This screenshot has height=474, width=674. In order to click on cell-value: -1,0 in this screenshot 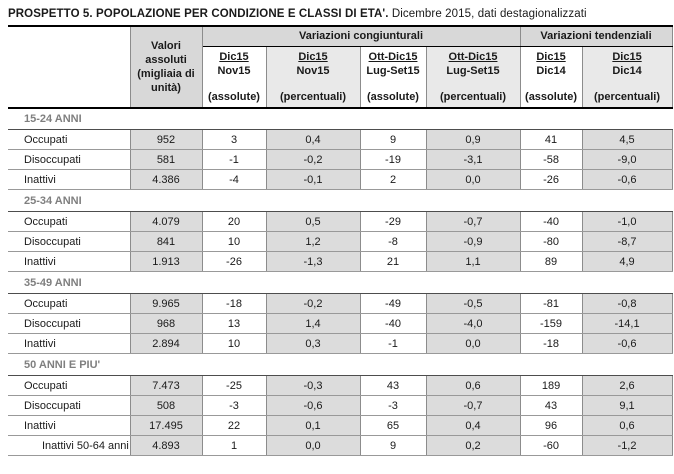, I will do `click(627, 221)`.